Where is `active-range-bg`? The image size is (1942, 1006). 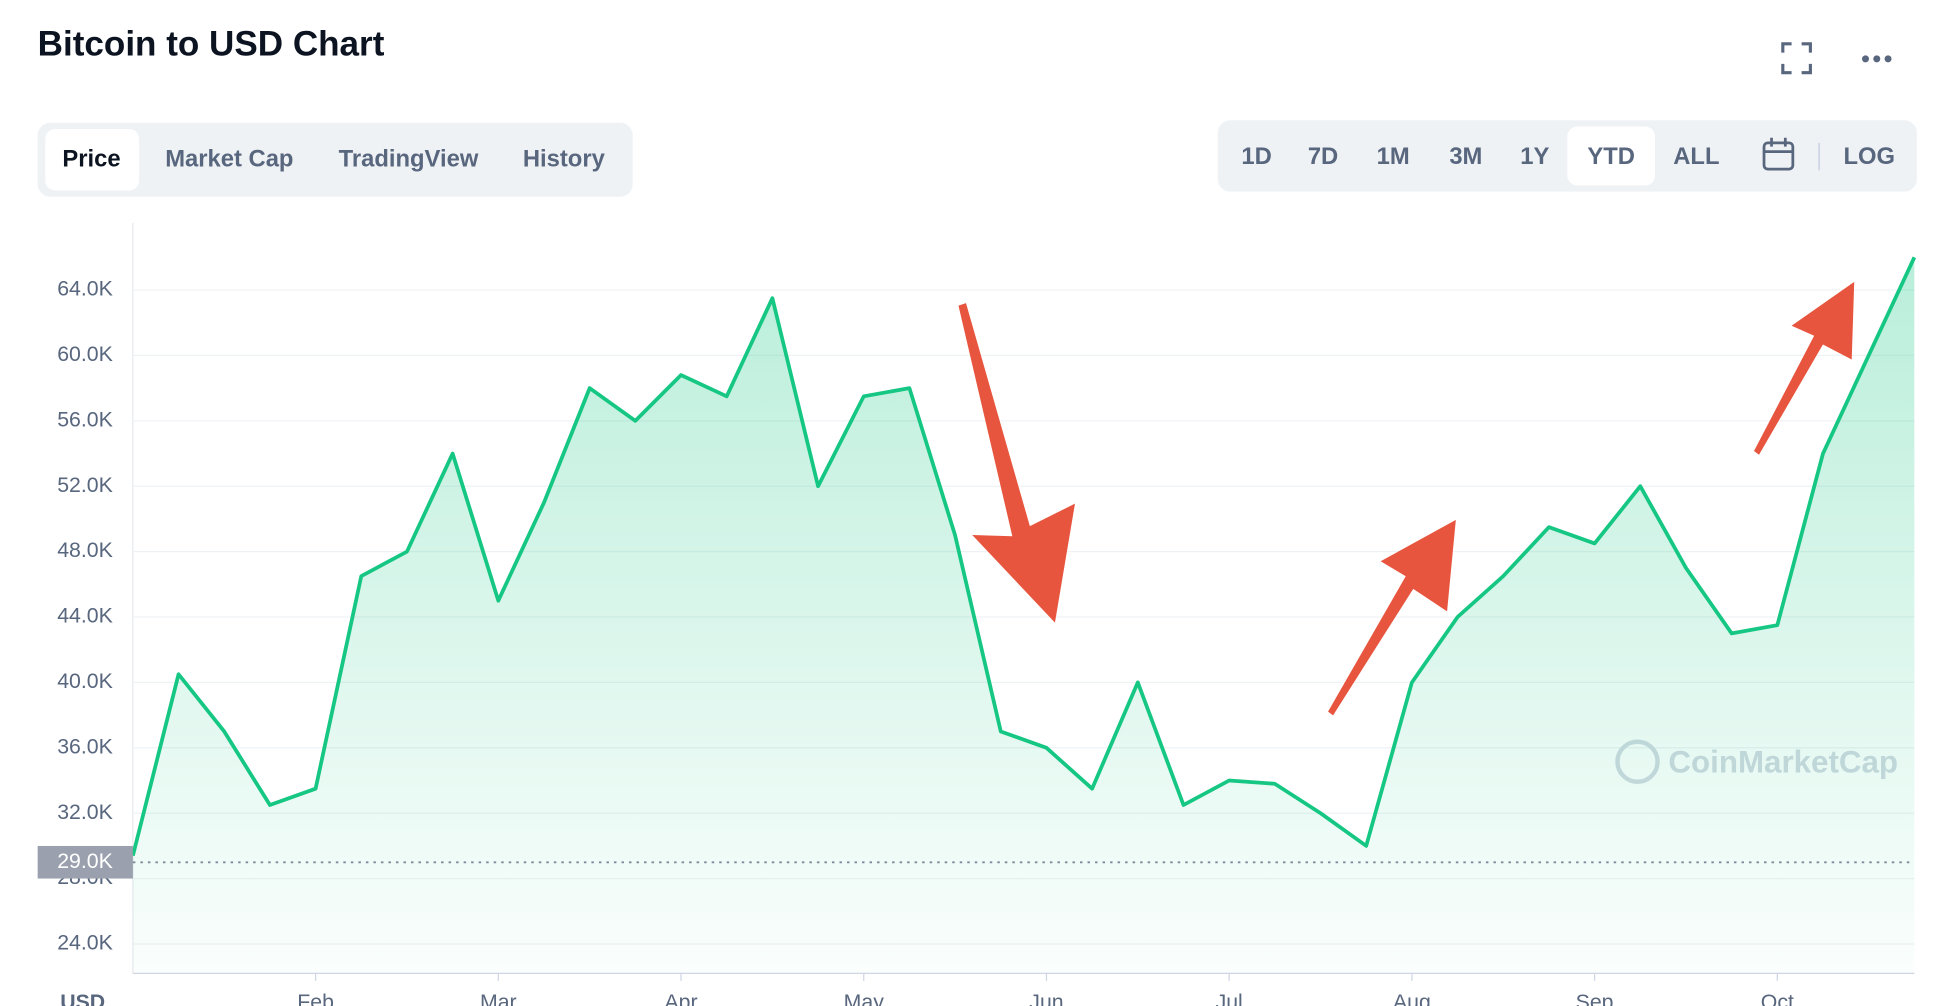 active-range-bg is located at coordinates (1611, 156).